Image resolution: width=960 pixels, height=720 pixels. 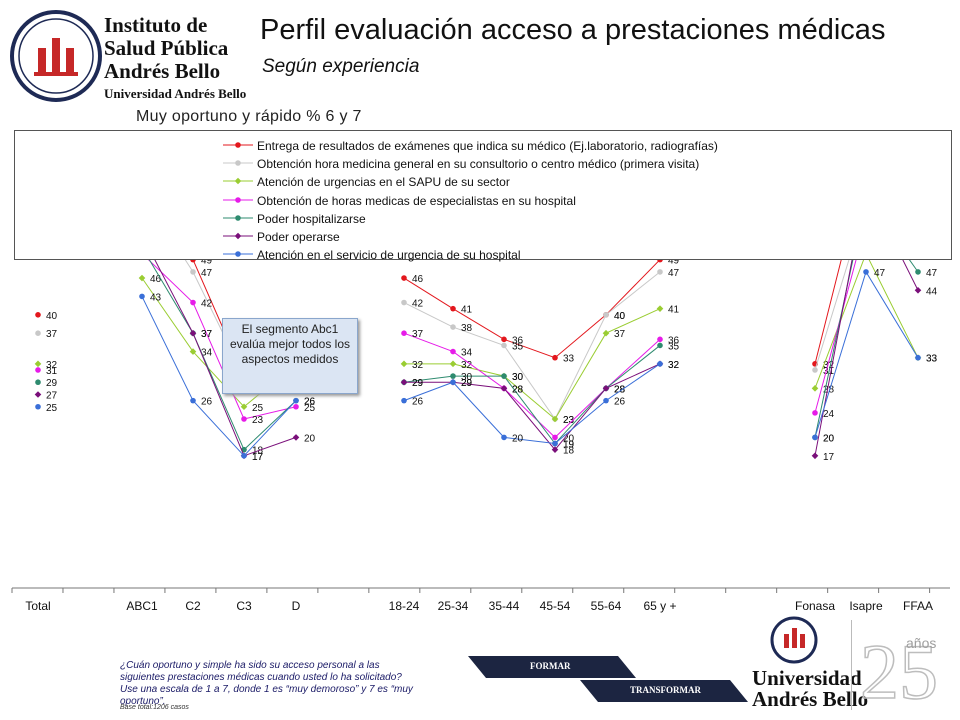 I want to click on data-label: 38, so click(x=467, y=328).